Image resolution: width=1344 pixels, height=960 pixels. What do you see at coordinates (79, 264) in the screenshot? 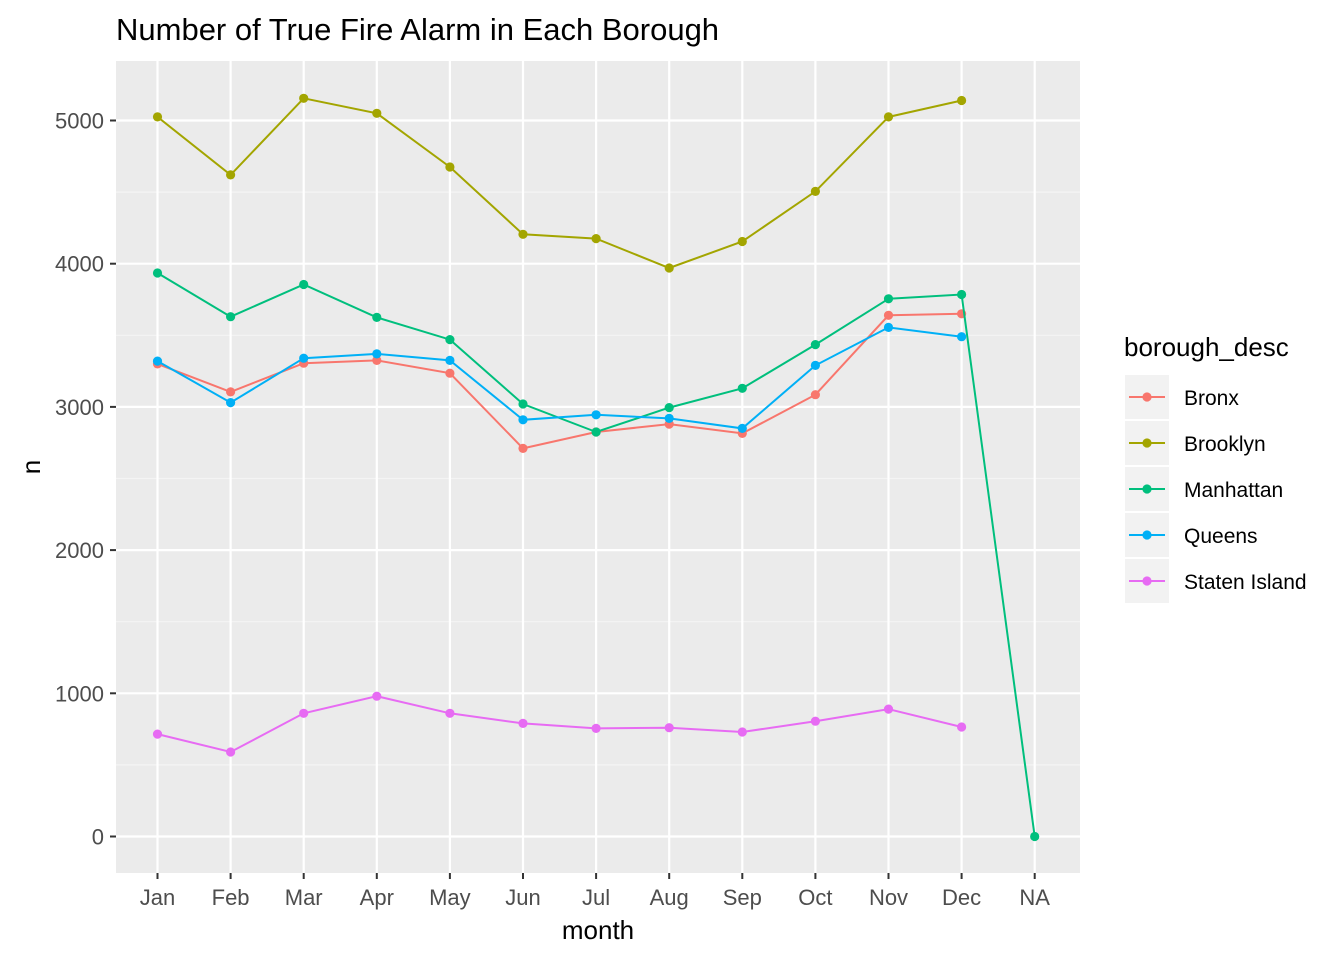
I see `y-tick-label: 4000` at bounding box center [79, 264].